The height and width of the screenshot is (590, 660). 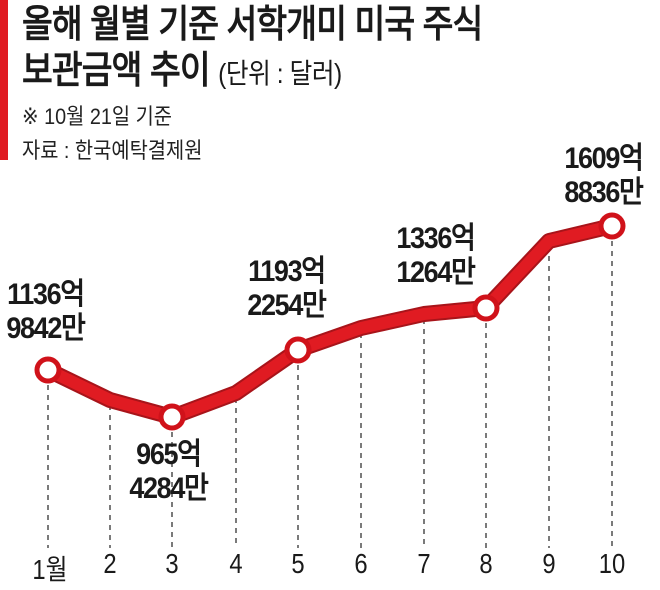 I want to click on x-tick-9: 9, so click(x=549, y=563).